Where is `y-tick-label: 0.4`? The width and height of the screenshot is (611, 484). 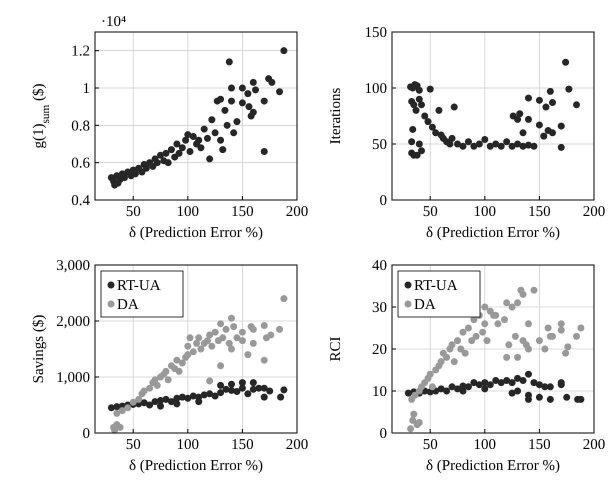
y-tick-label: 0.4 is located at coordinates (80, 201).